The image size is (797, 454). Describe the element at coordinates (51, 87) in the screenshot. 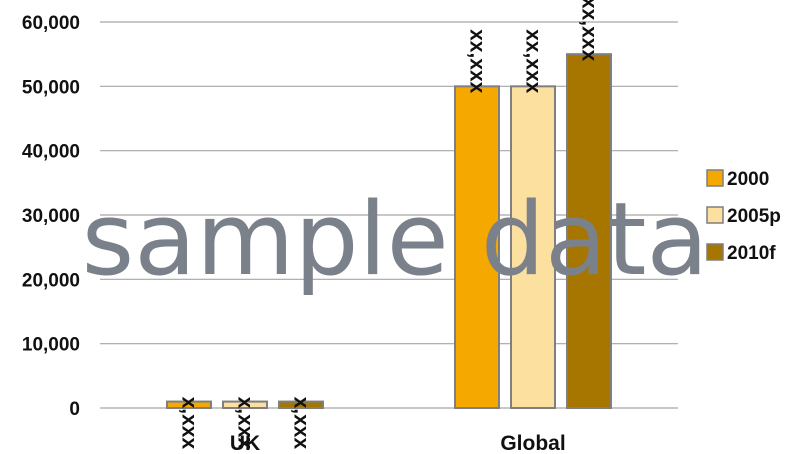

I see `y-tick-label: 50,000` at that location.